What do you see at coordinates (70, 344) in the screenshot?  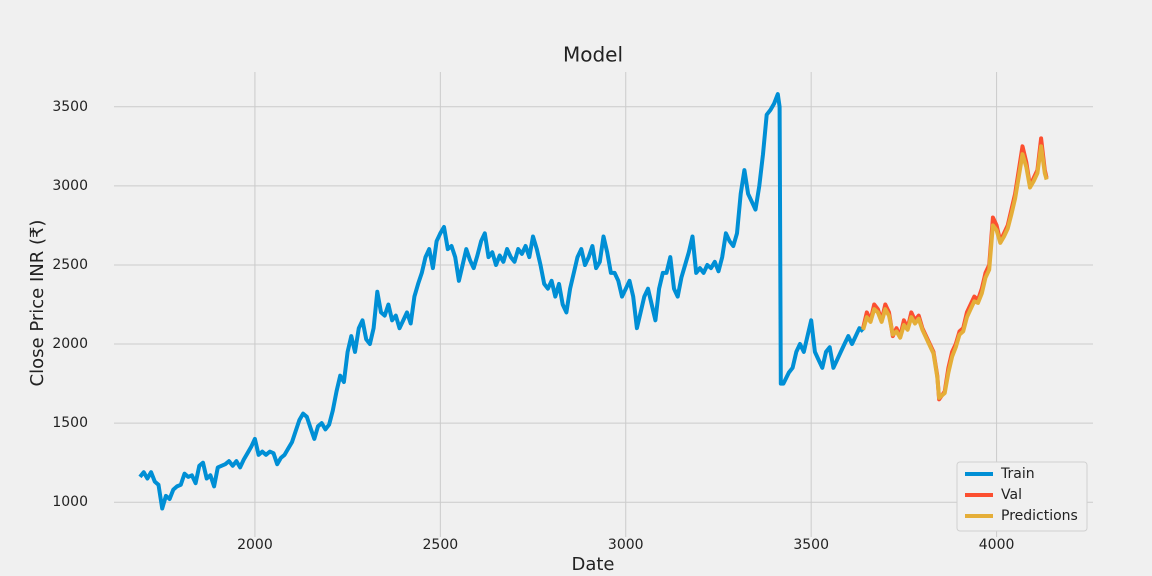 I see `y-tick-label: 2000` at bounding box center [70, 344].